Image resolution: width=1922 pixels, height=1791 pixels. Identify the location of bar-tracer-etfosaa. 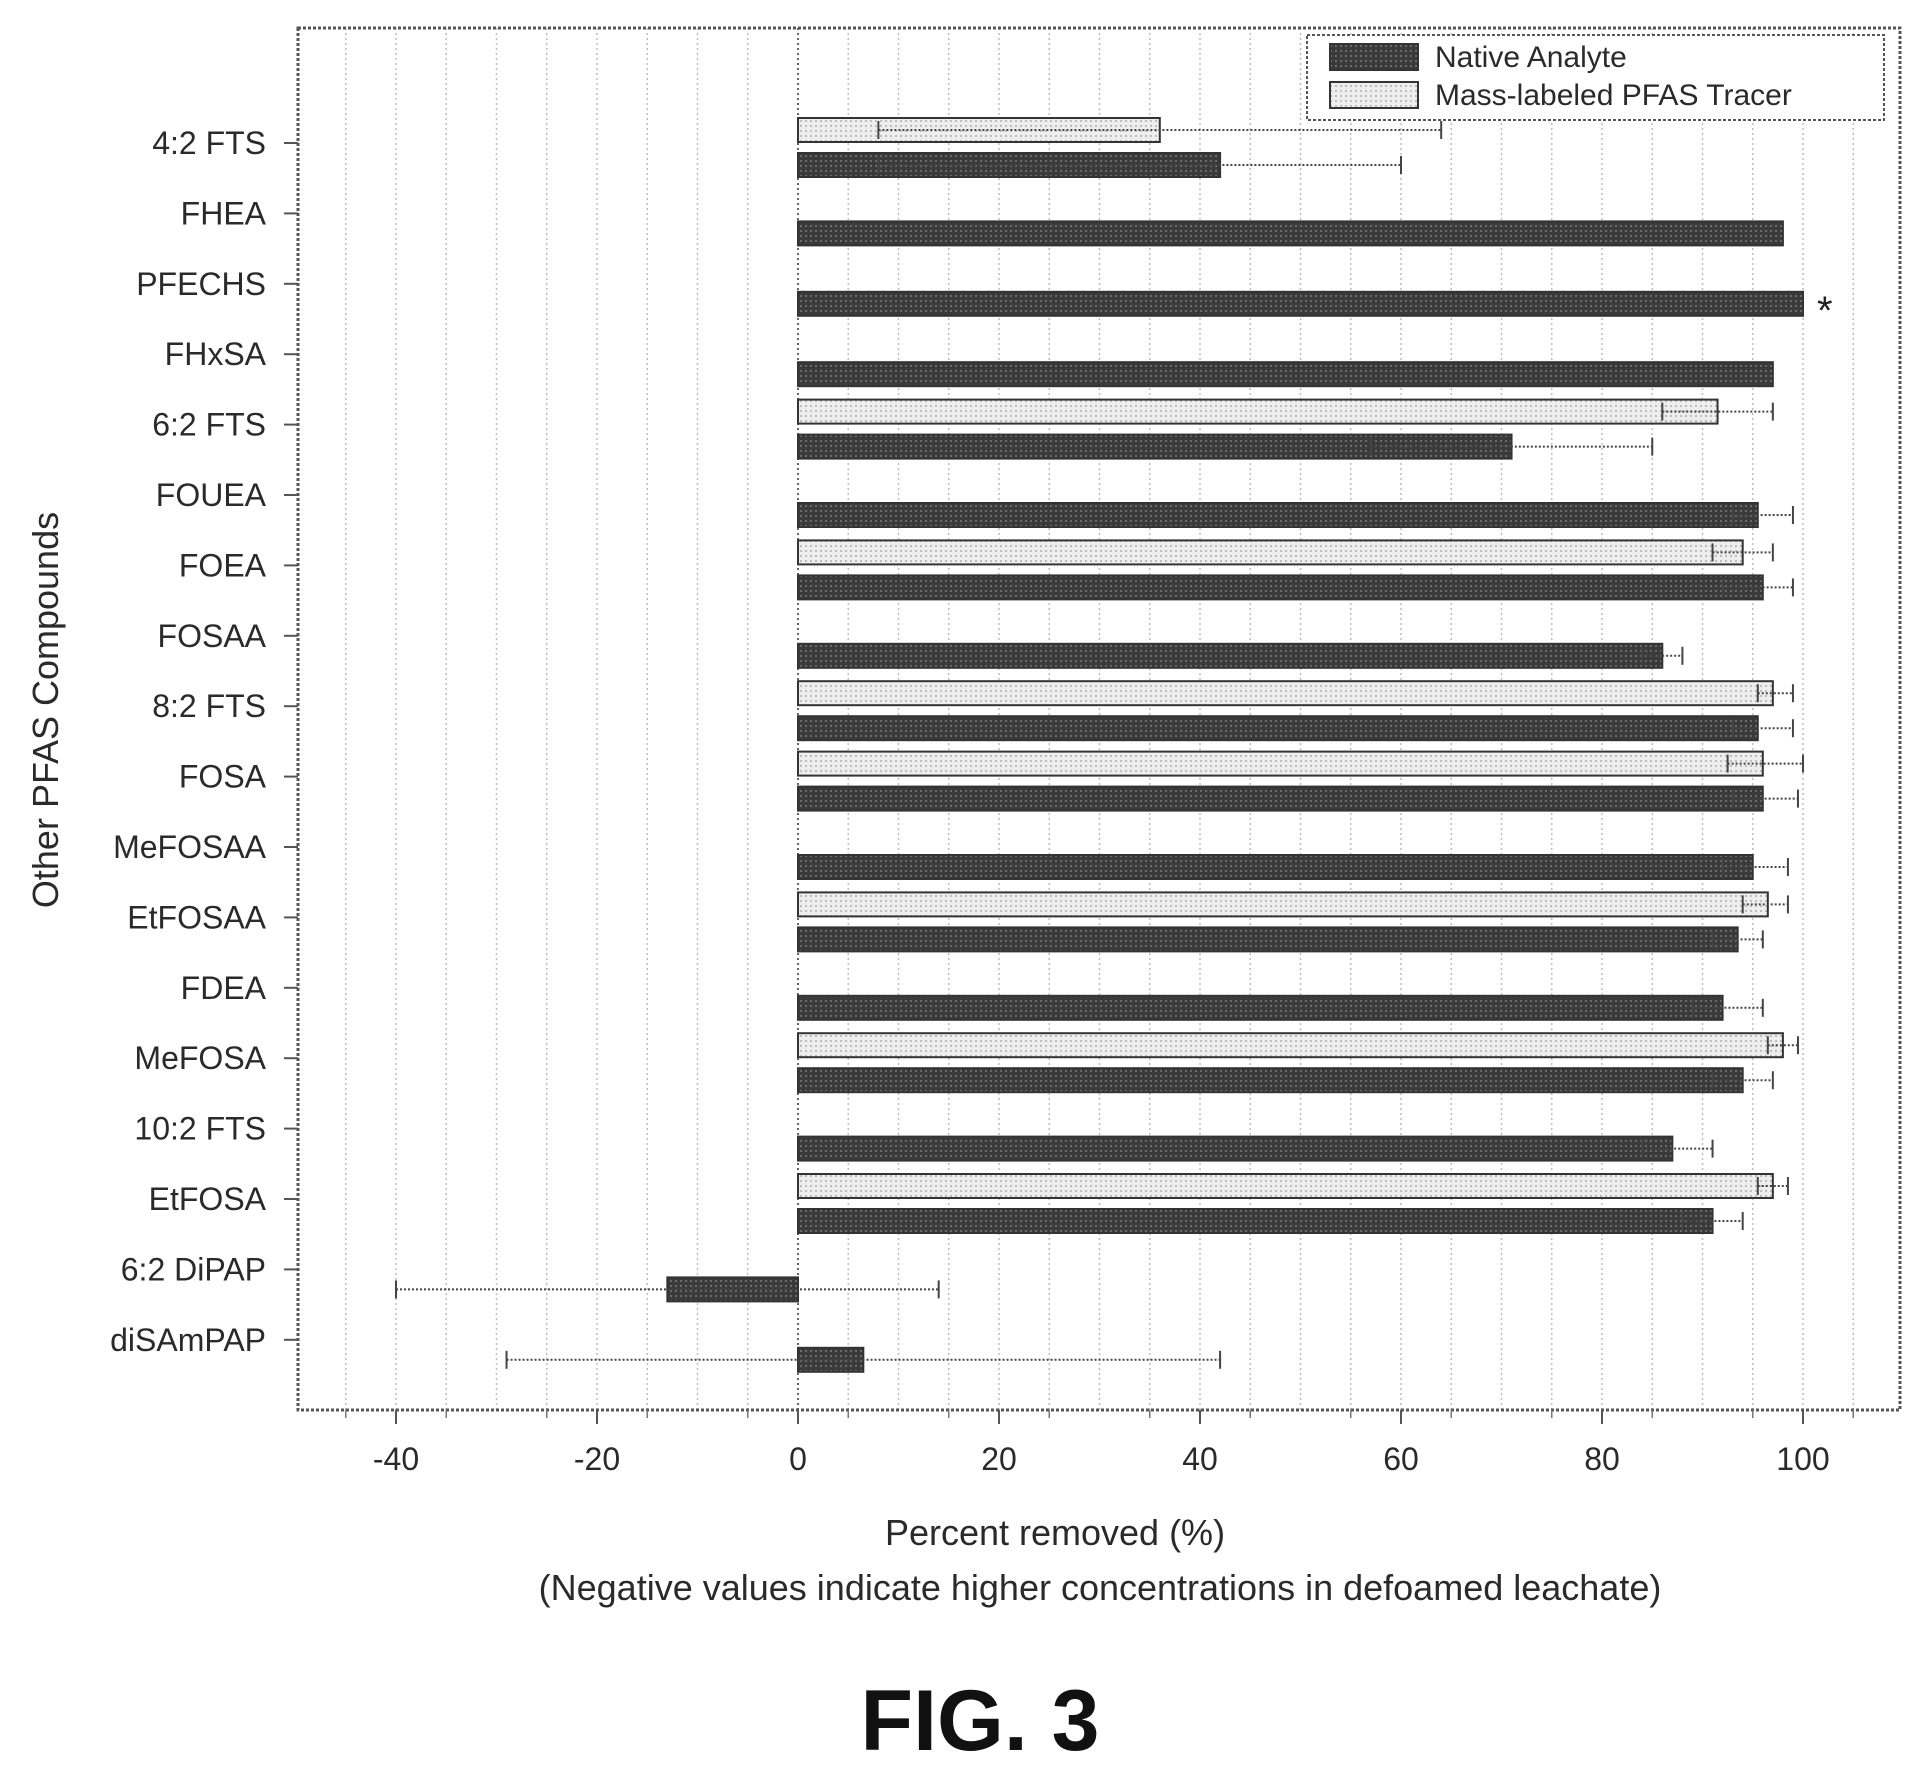
(1283, 904).